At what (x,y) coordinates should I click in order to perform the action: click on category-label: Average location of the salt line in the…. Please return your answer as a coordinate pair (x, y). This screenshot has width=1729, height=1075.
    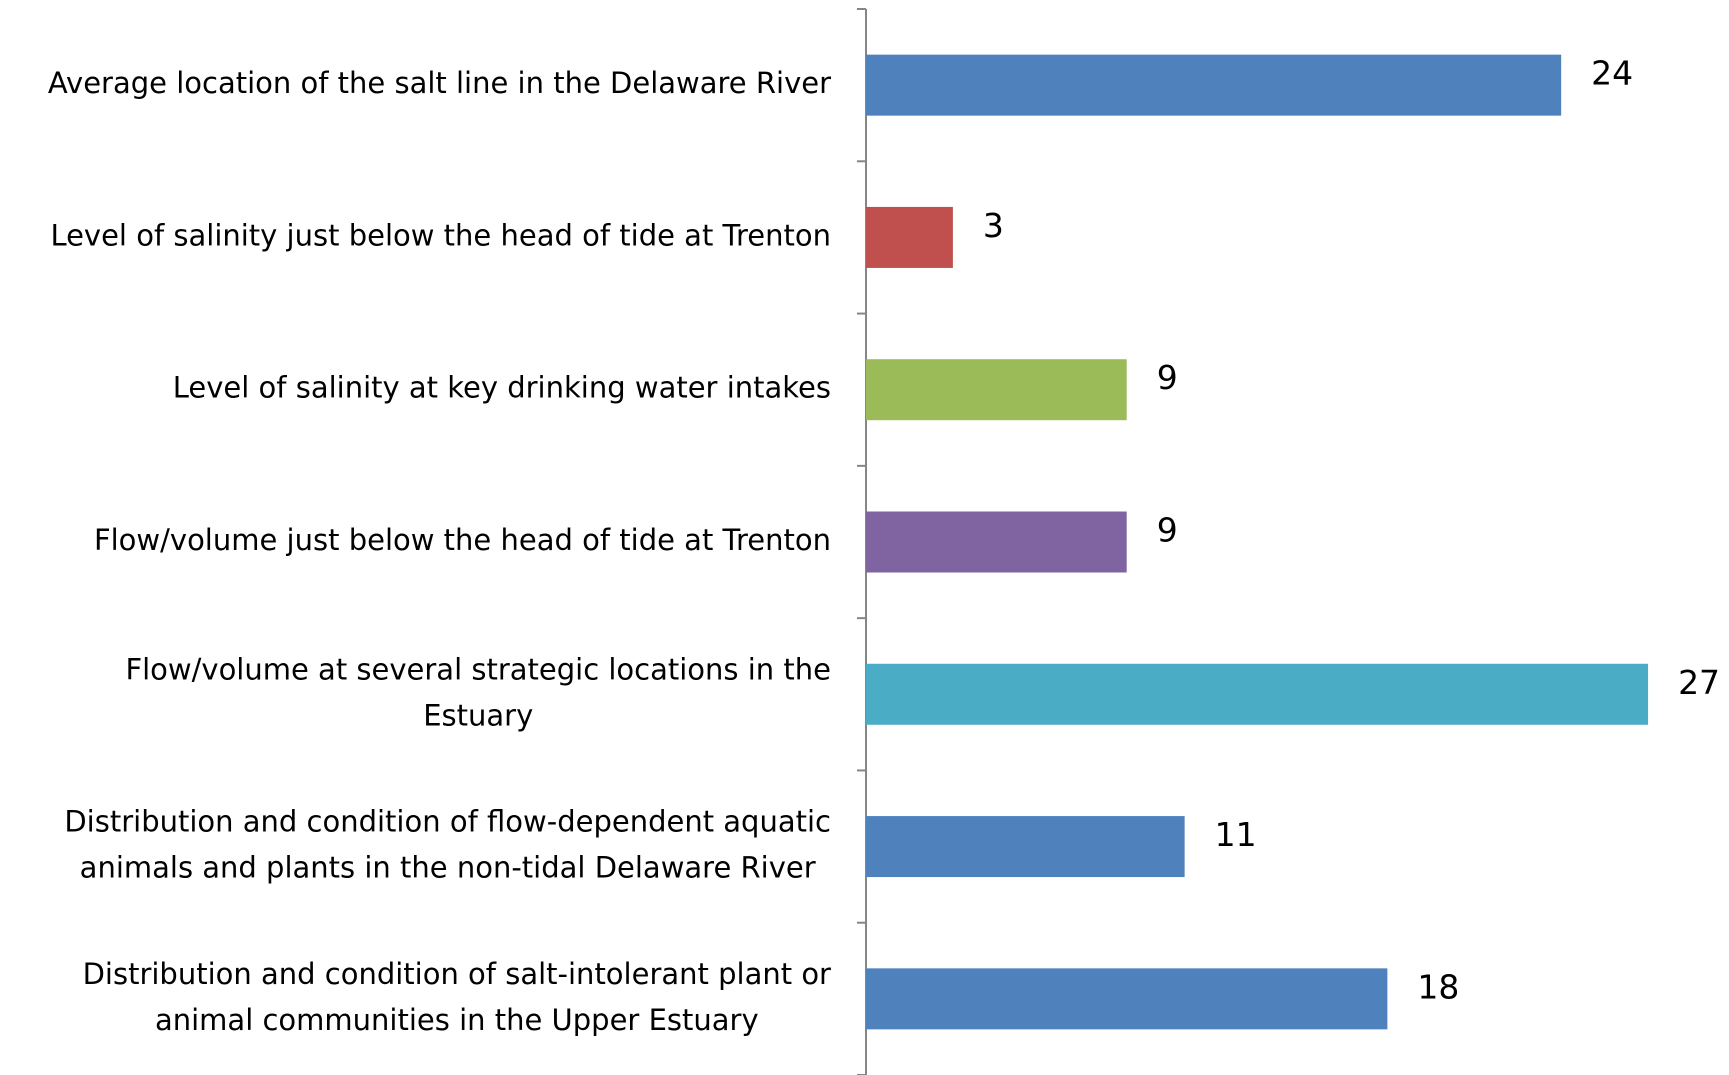
    Looking at the image, I should click on (439, 83).